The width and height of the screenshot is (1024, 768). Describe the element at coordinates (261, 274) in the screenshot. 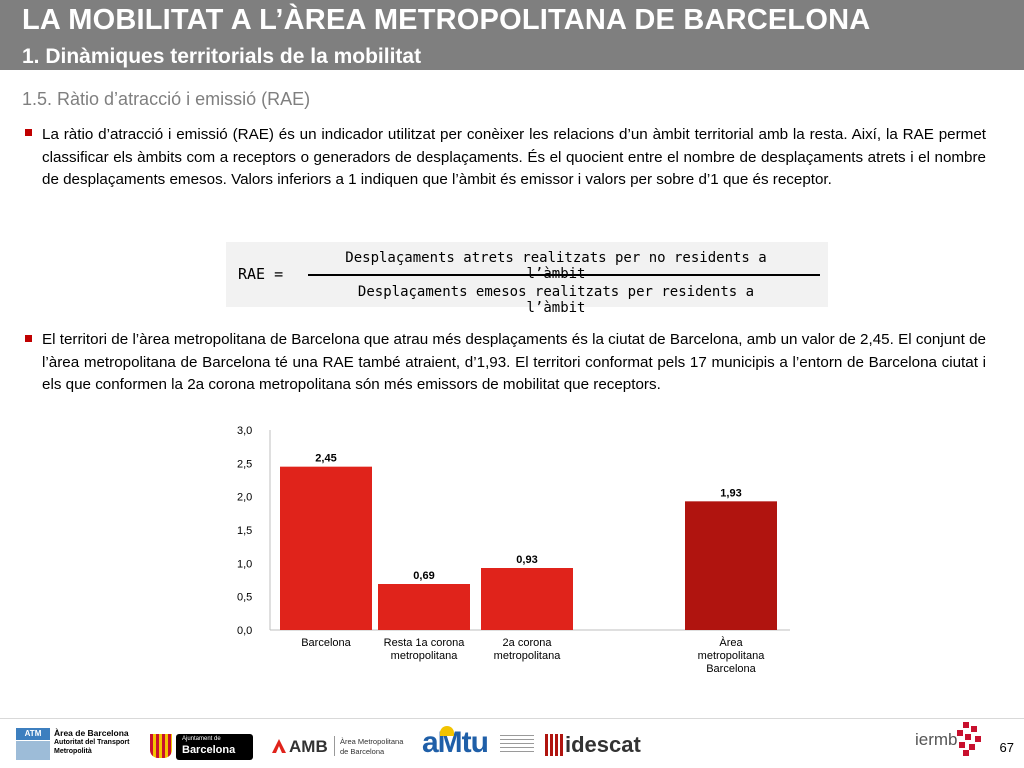

I see `formula-label: RAE =` at that location.